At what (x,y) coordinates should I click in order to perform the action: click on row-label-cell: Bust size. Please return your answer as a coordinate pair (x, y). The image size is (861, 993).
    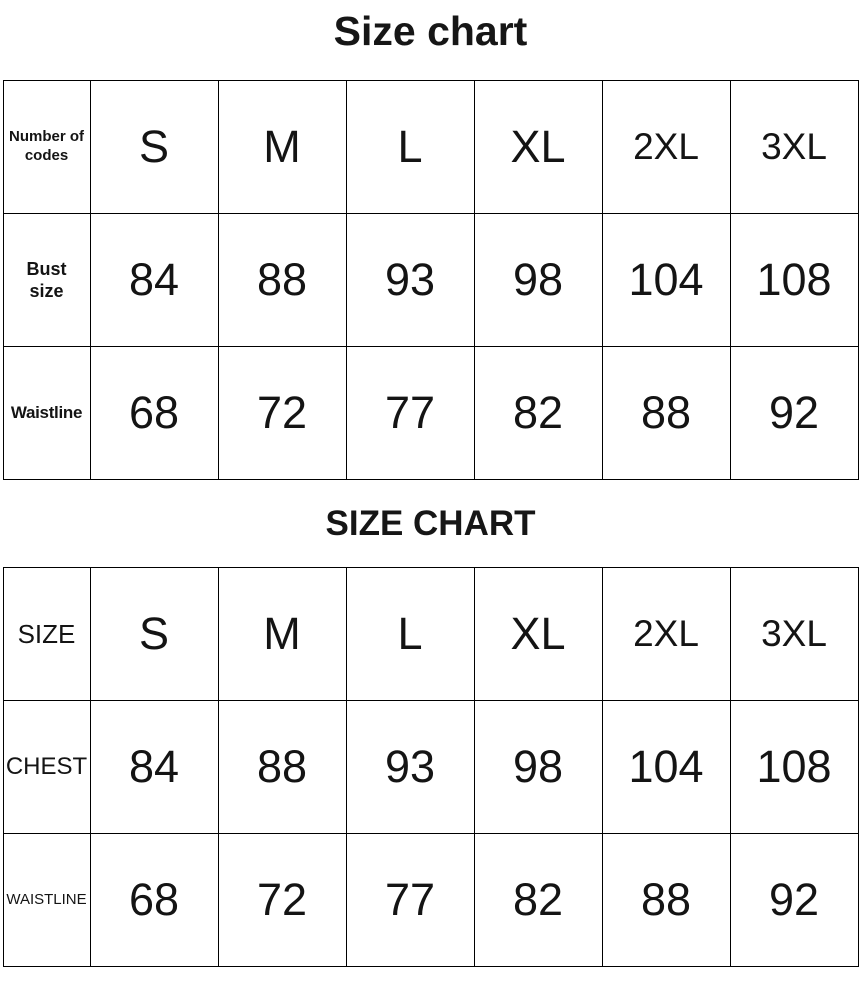
    Looking at the image, I should click on (46, 280).